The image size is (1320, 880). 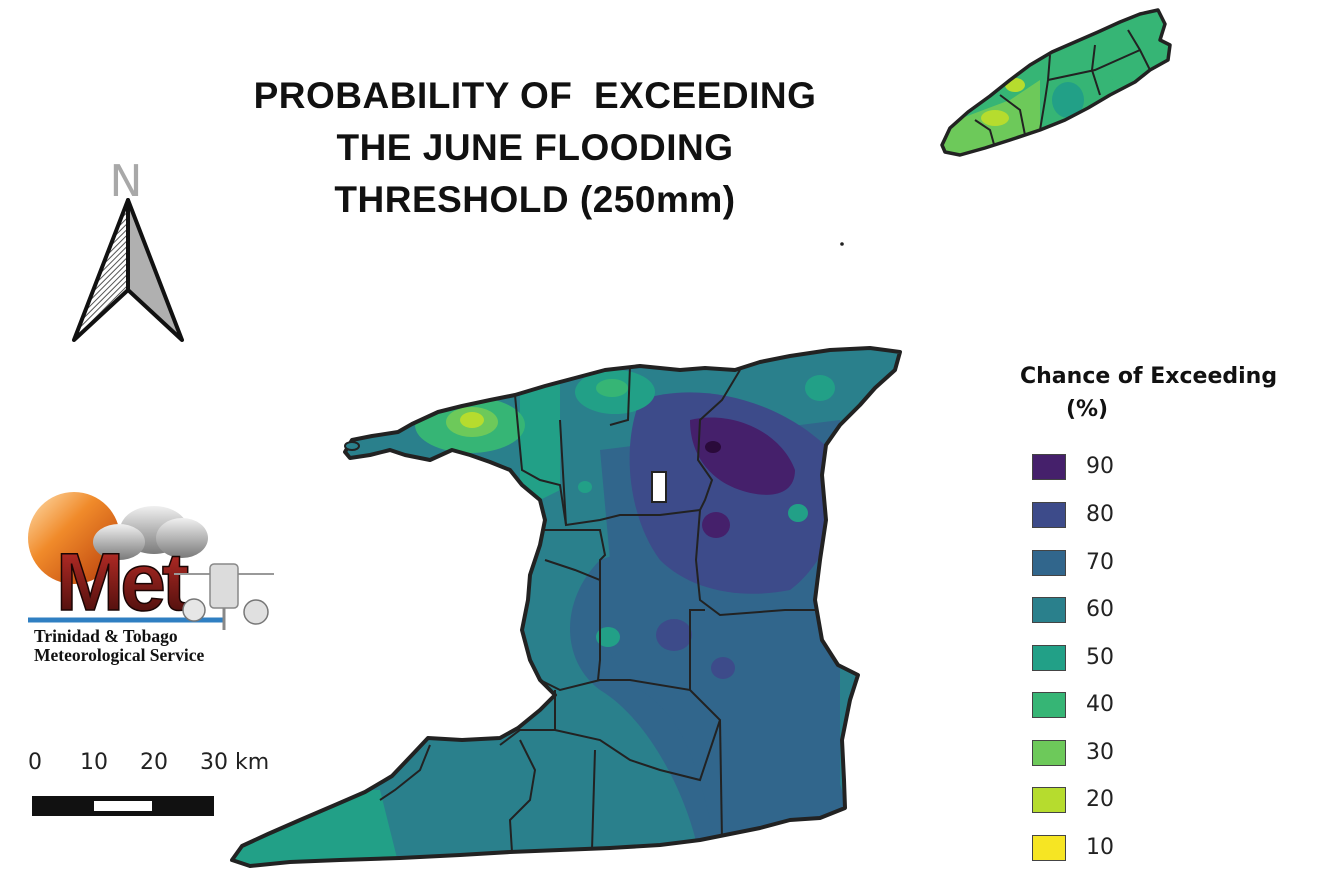 I want to click on legend-label: 60, so click(x=1100, y=609).